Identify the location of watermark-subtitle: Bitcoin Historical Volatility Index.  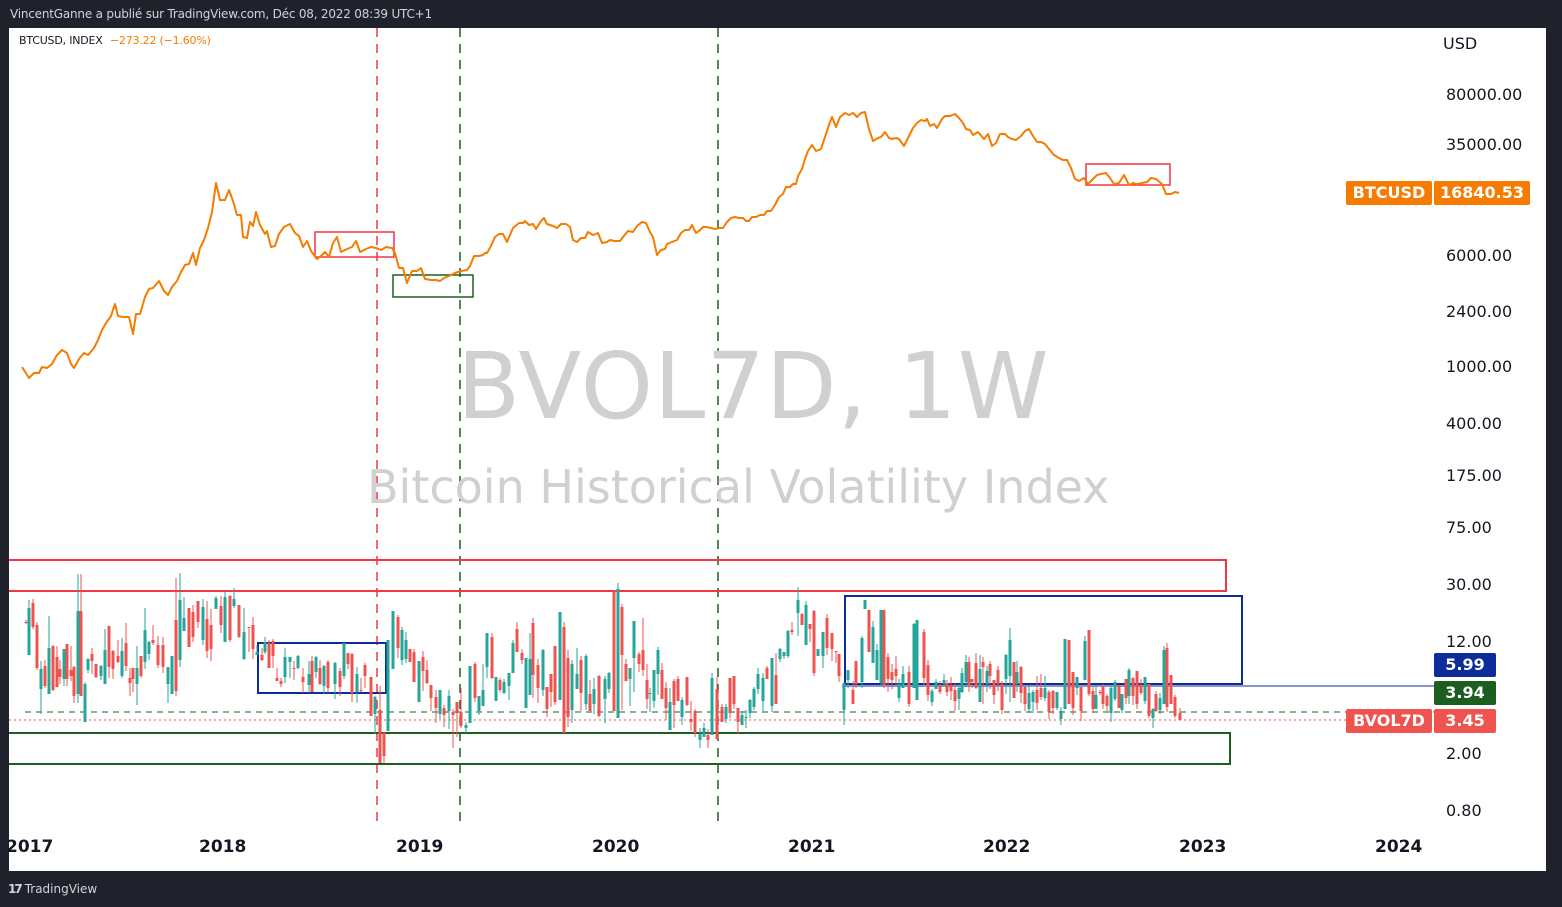
(738, 487).